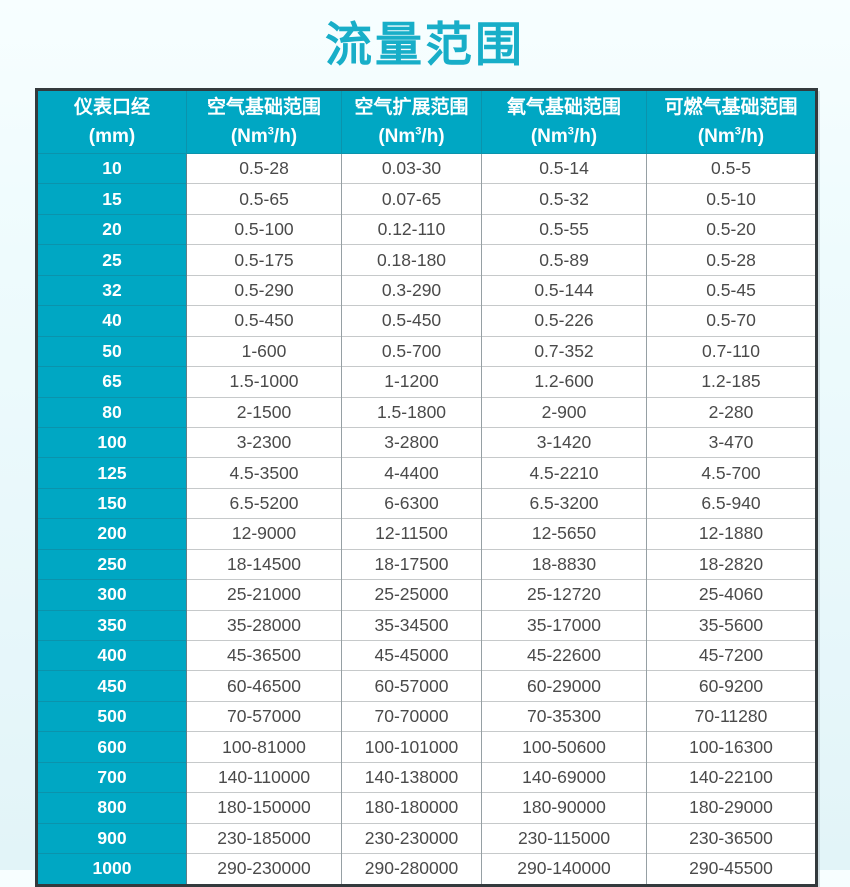  I want to click on diameter-cell: 500, so click(111, 716).